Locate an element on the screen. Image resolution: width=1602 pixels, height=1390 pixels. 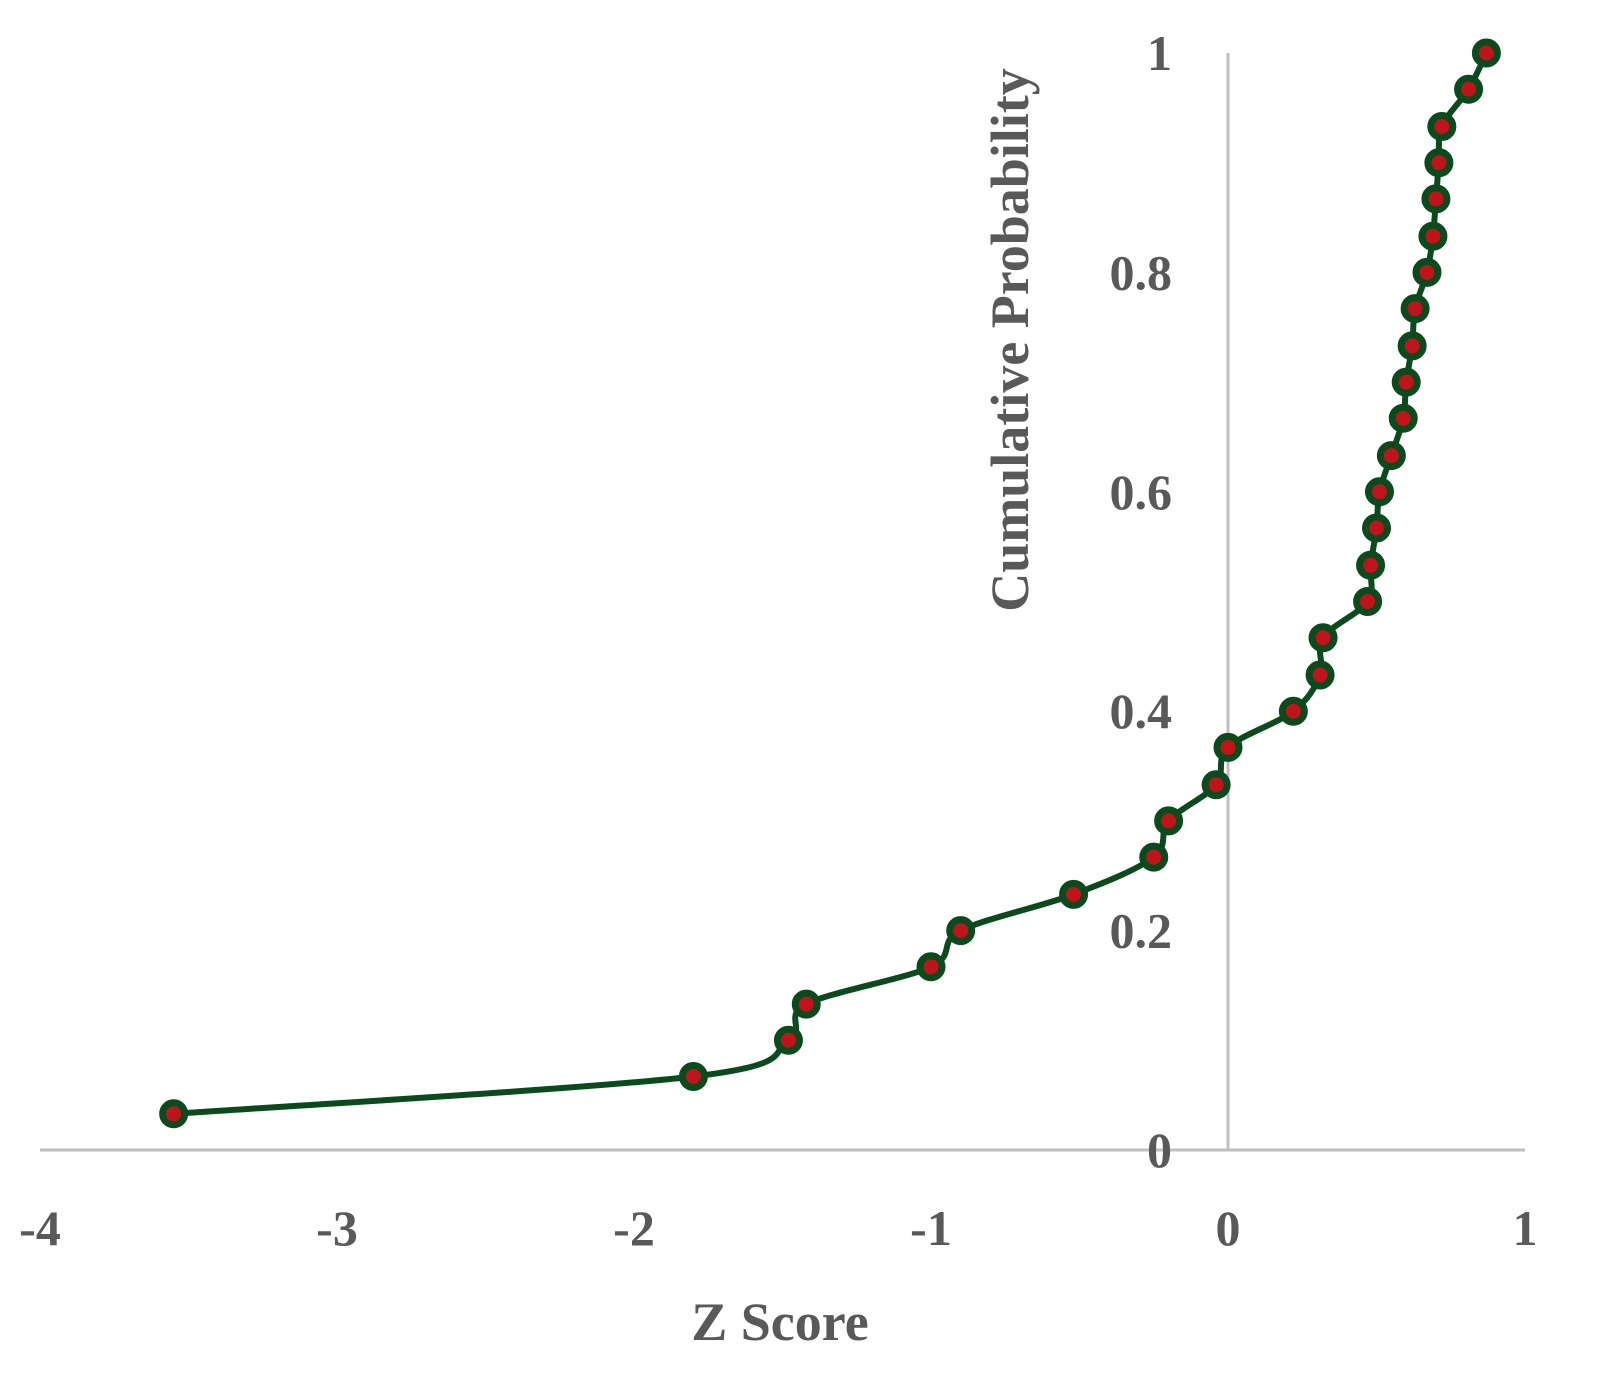
x-axis-title: Z Score is located at coordinates (779, 1322).